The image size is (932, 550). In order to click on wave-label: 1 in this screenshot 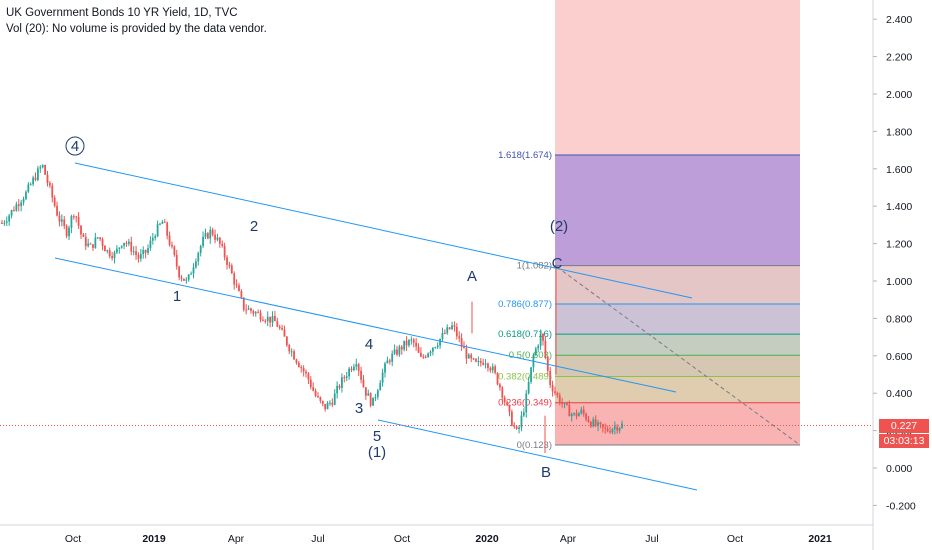, I will do `click(177, 296)`.